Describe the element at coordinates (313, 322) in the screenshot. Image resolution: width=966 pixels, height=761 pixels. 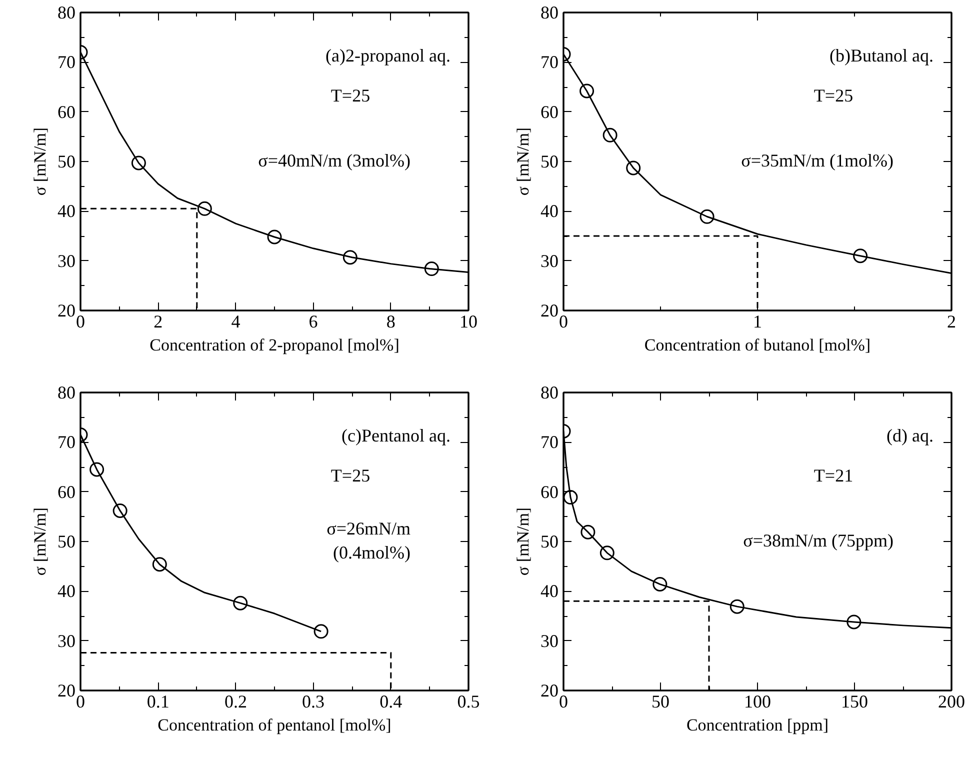
I see `x-tick-label: 6` at that location.